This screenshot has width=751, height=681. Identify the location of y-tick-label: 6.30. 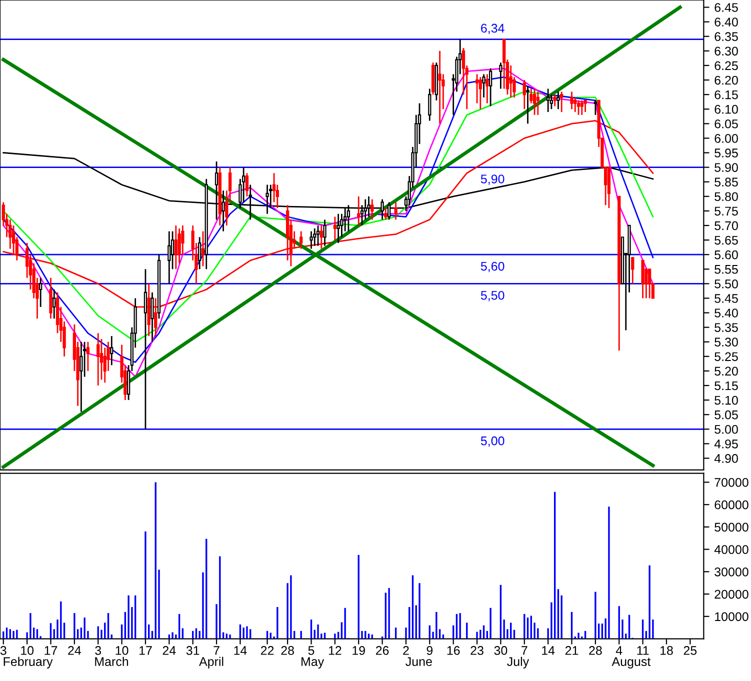
(726, 51).